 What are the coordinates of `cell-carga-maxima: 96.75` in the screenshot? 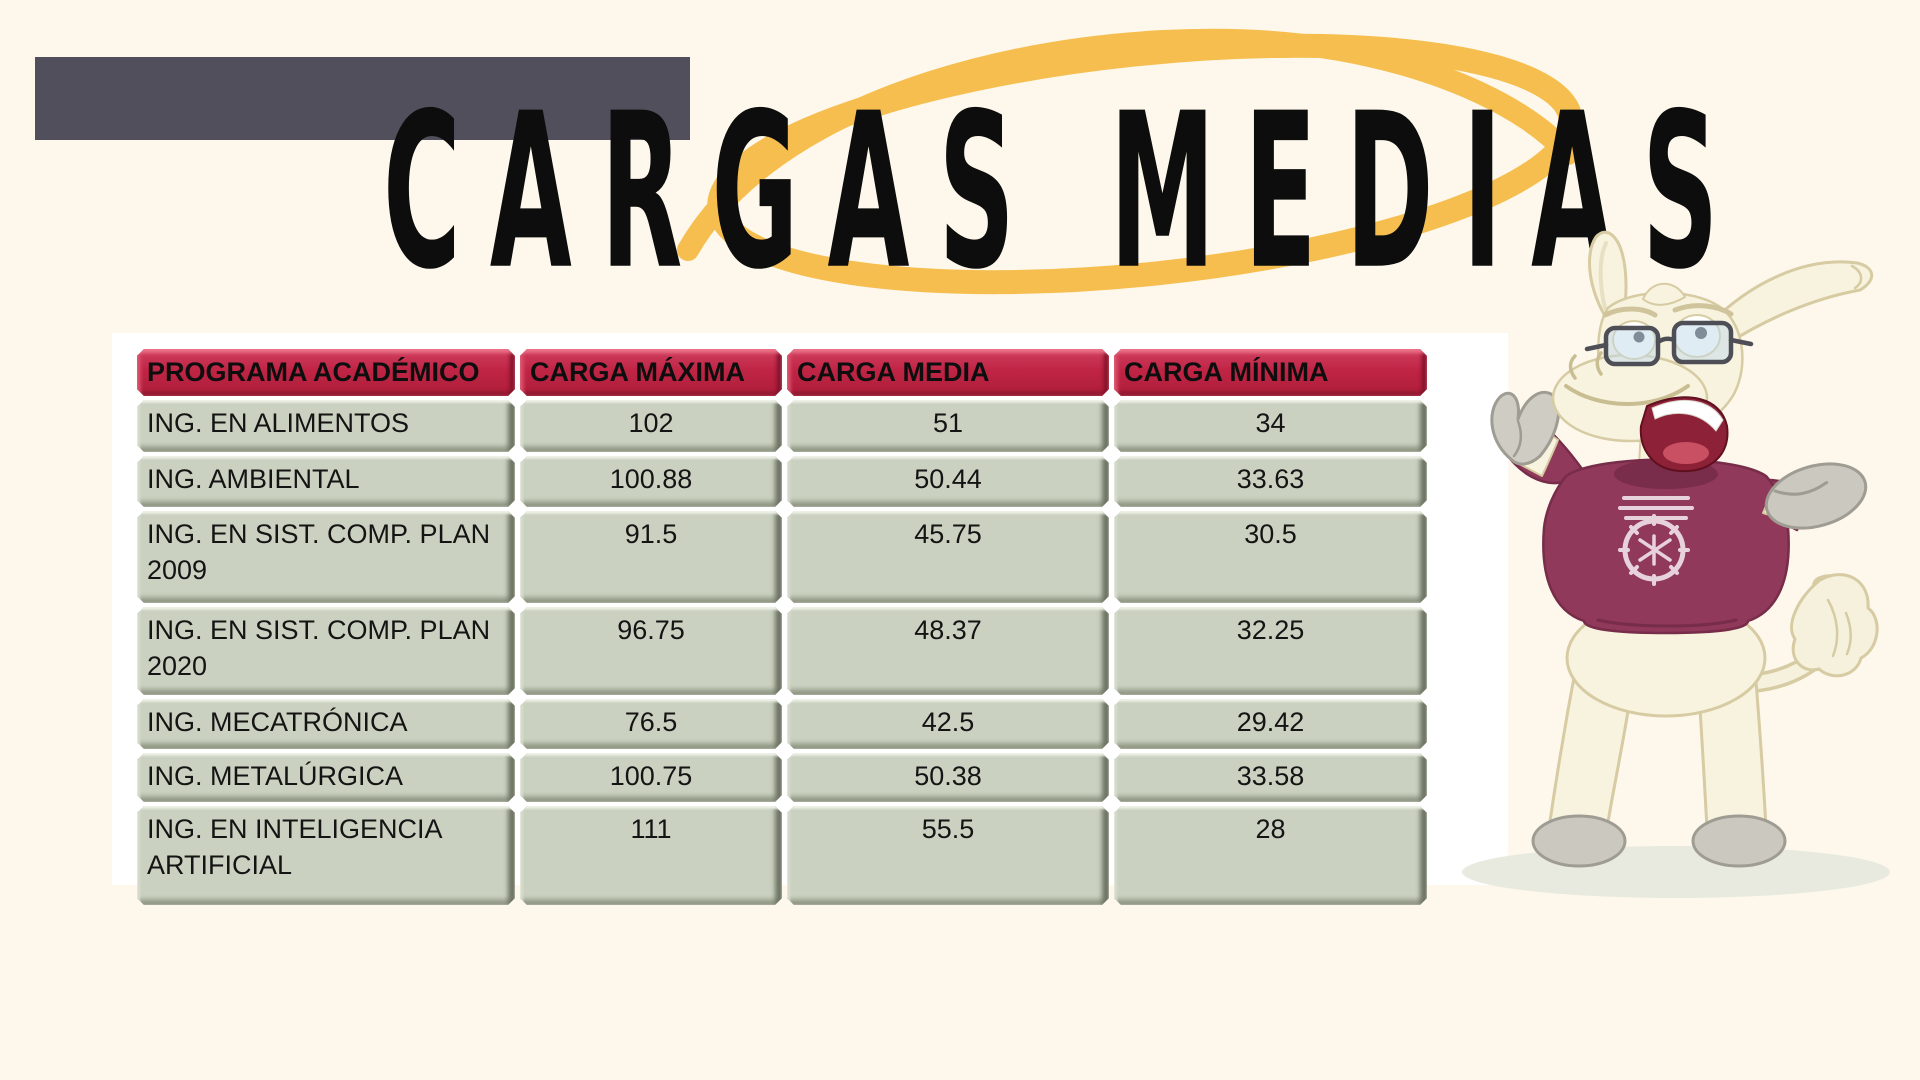 It's located at (651, 651).